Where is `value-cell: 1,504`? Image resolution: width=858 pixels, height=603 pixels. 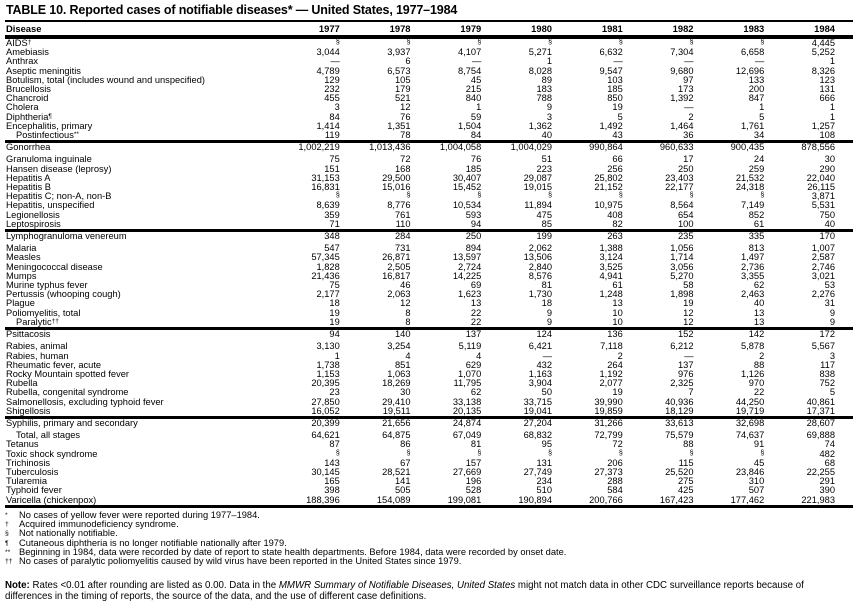 value-cell: 1,504 is located at coordinates (469, 125).